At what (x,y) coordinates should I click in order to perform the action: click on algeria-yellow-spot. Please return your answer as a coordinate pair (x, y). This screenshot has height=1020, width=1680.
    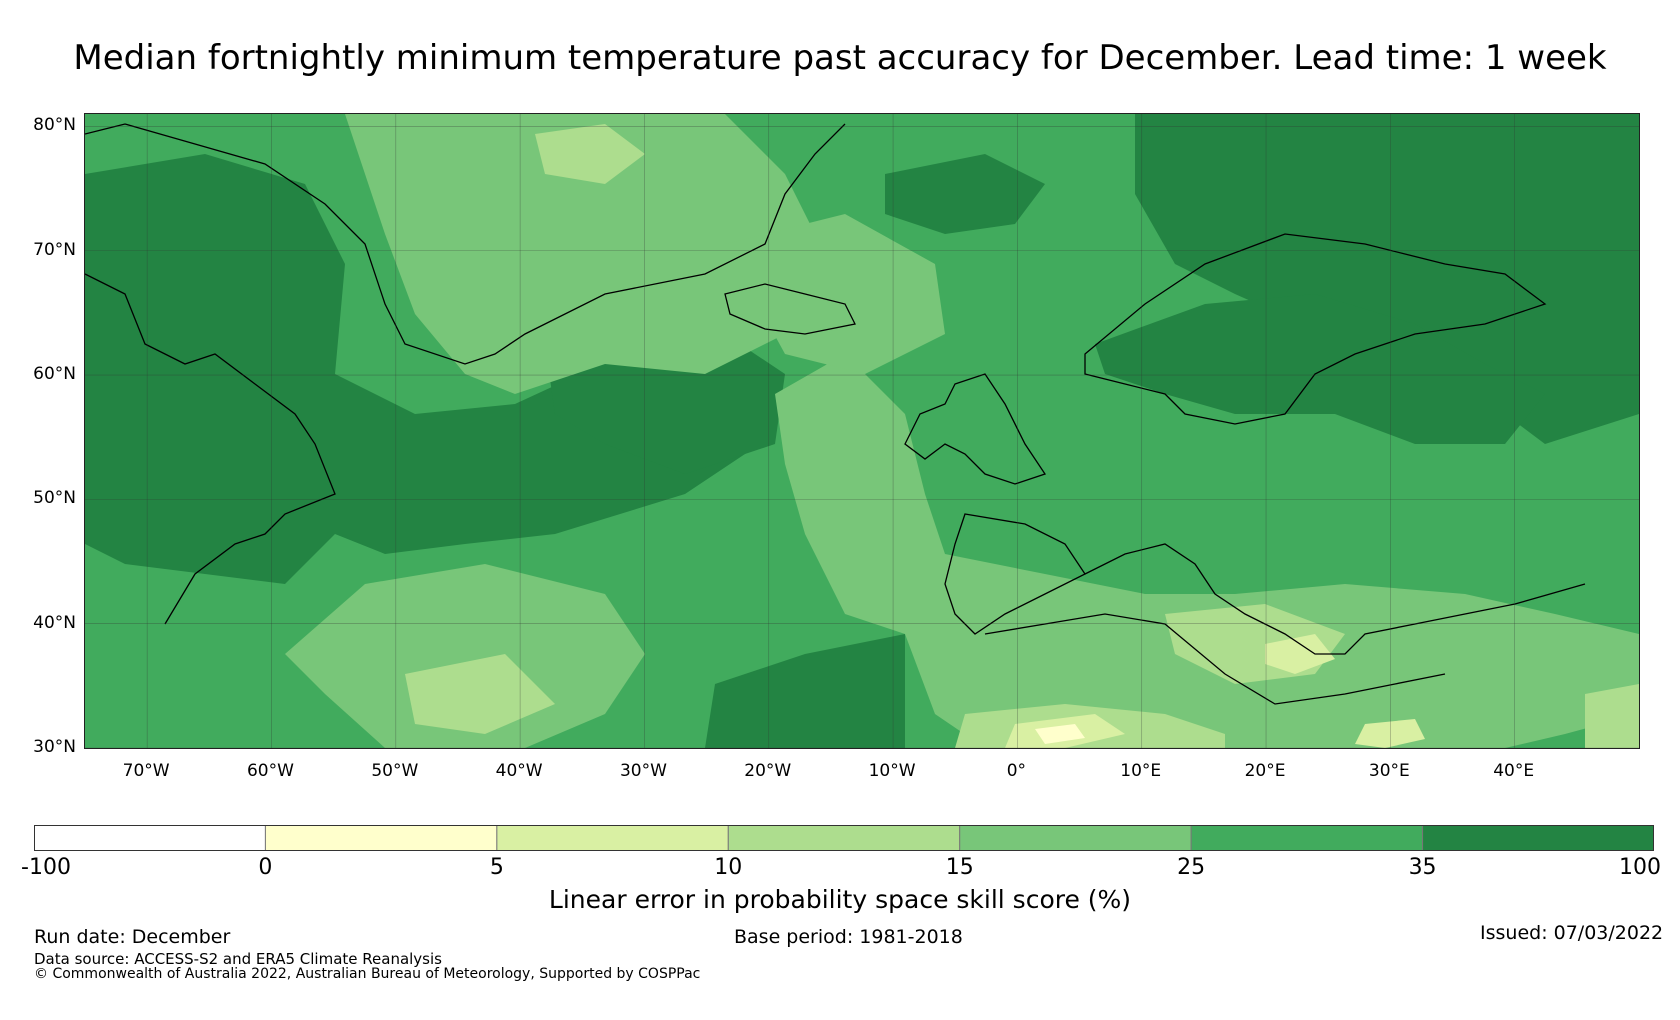
    Looking at the image, I should click on (1060, 734).